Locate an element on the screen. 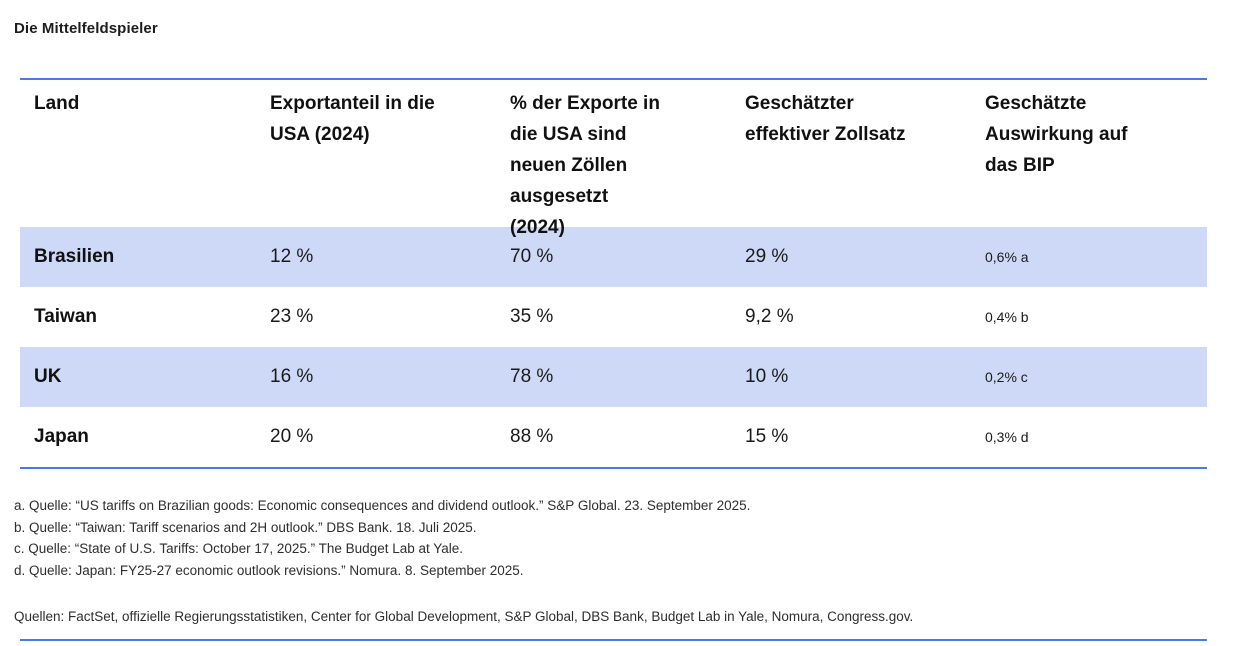 Image resolution: width=1247 pixels, height=646 pixels. cell-exports-exposed: 70 % is located at coordinates (532, 256).